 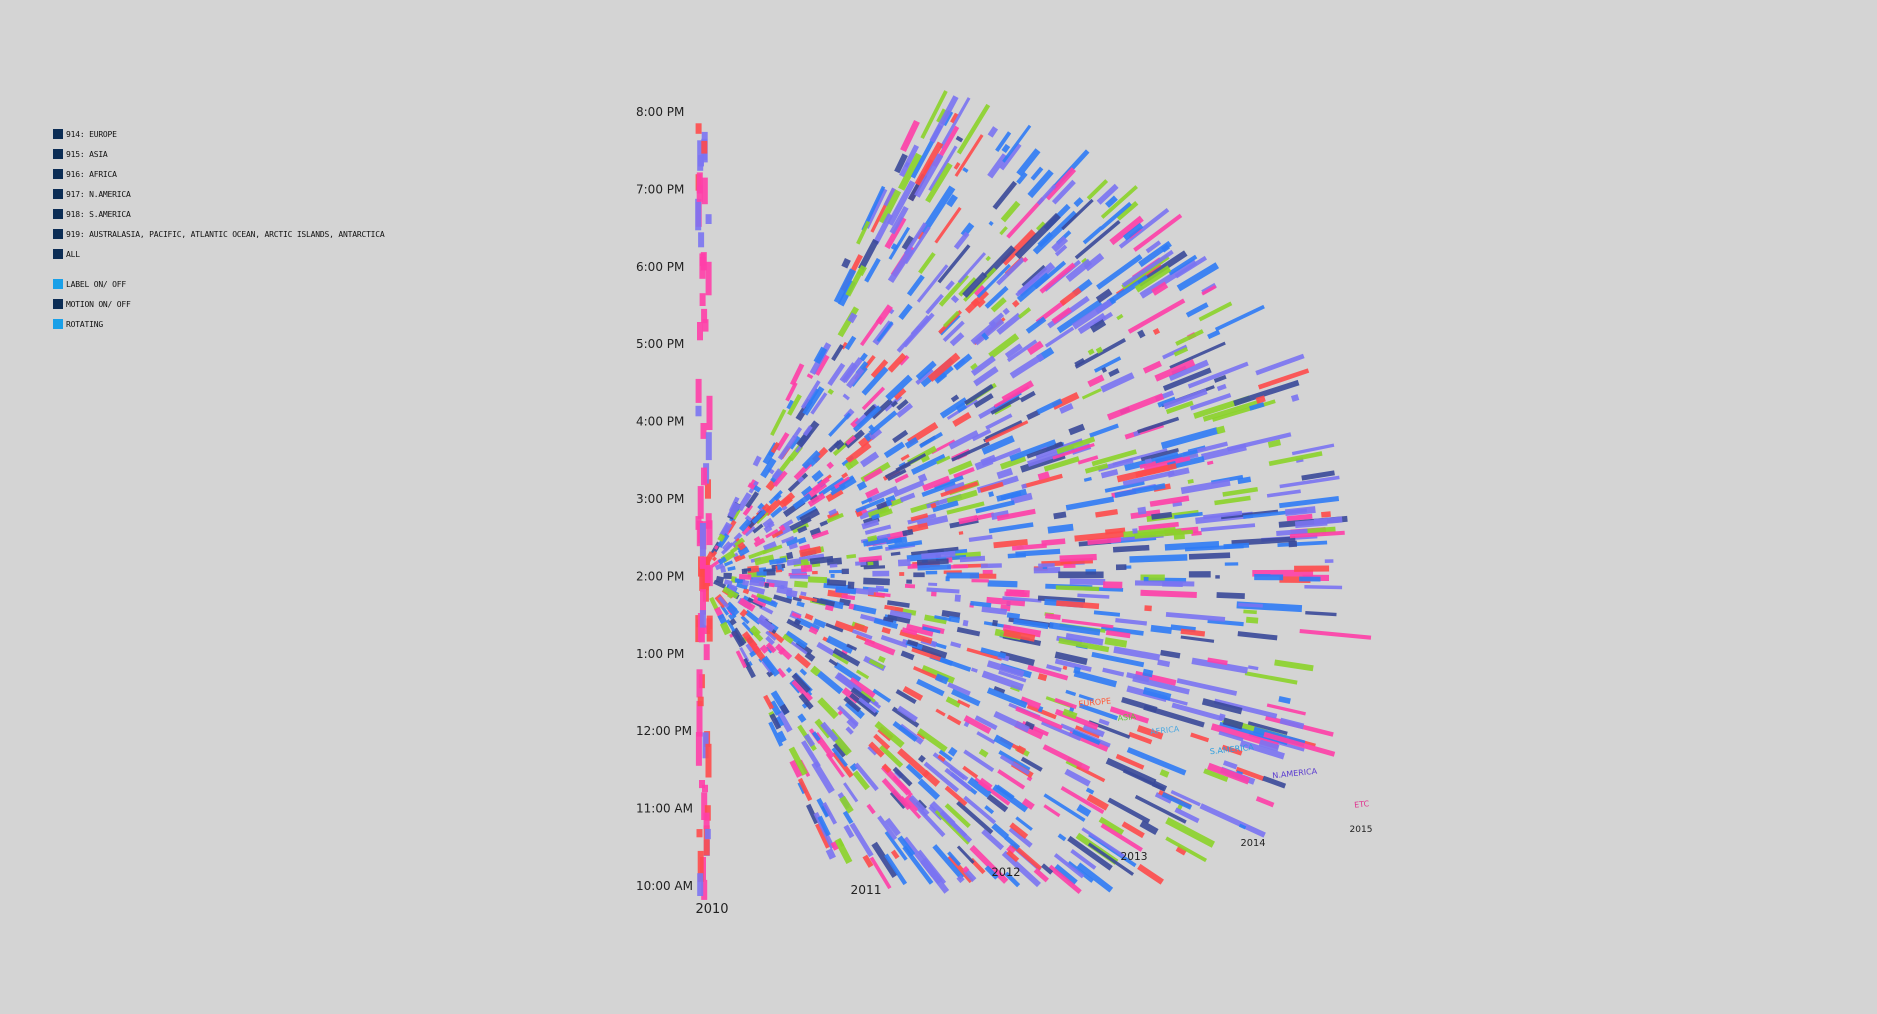 What do you see at coordinates (219, 174) in the screenshot?
I see `legend-item-africa: 916: AFRICA` at bounding box center [219, 174].